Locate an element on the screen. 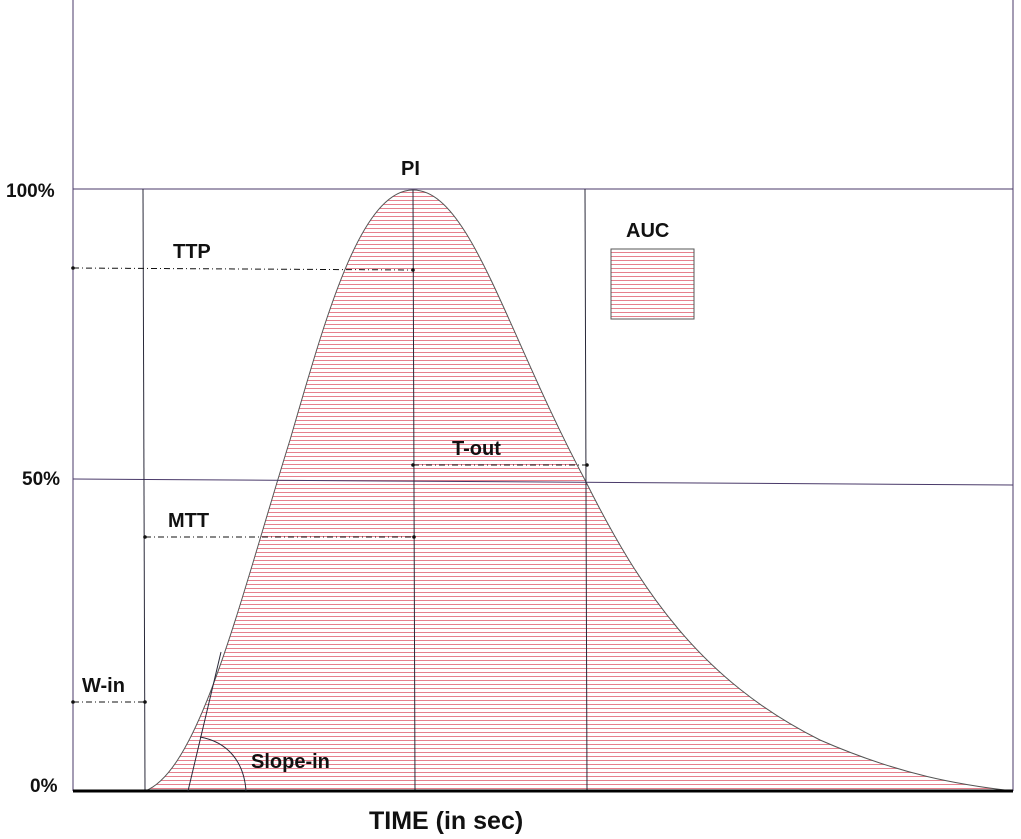 Image resolution: width=1021 pixels, height=839 pixels. ttp-measure is located at coordinates (243, 269).